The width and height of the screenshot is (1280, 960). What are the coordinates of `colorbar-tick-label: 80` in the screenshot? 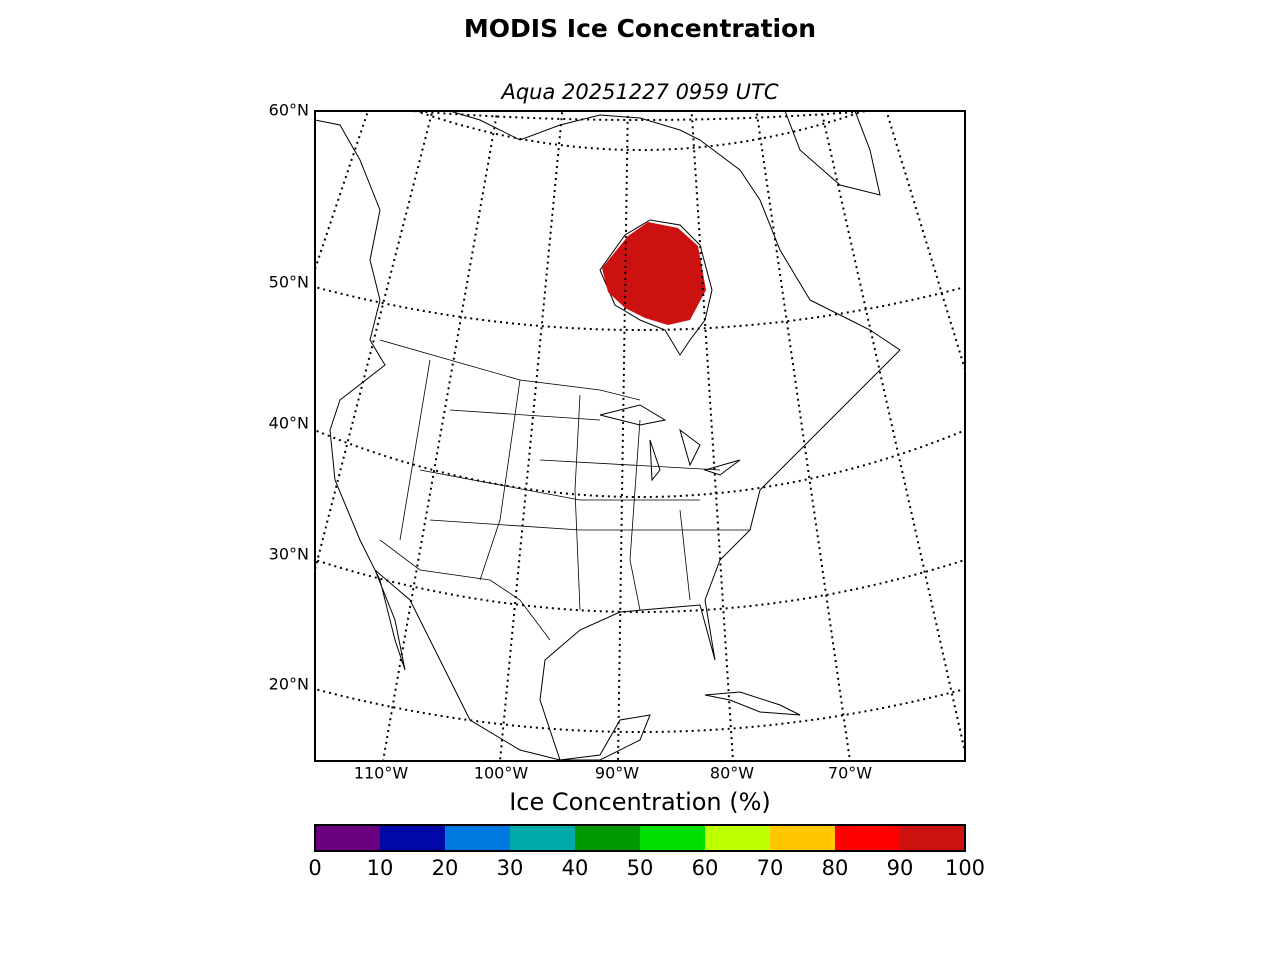 It's located at (835, 868).